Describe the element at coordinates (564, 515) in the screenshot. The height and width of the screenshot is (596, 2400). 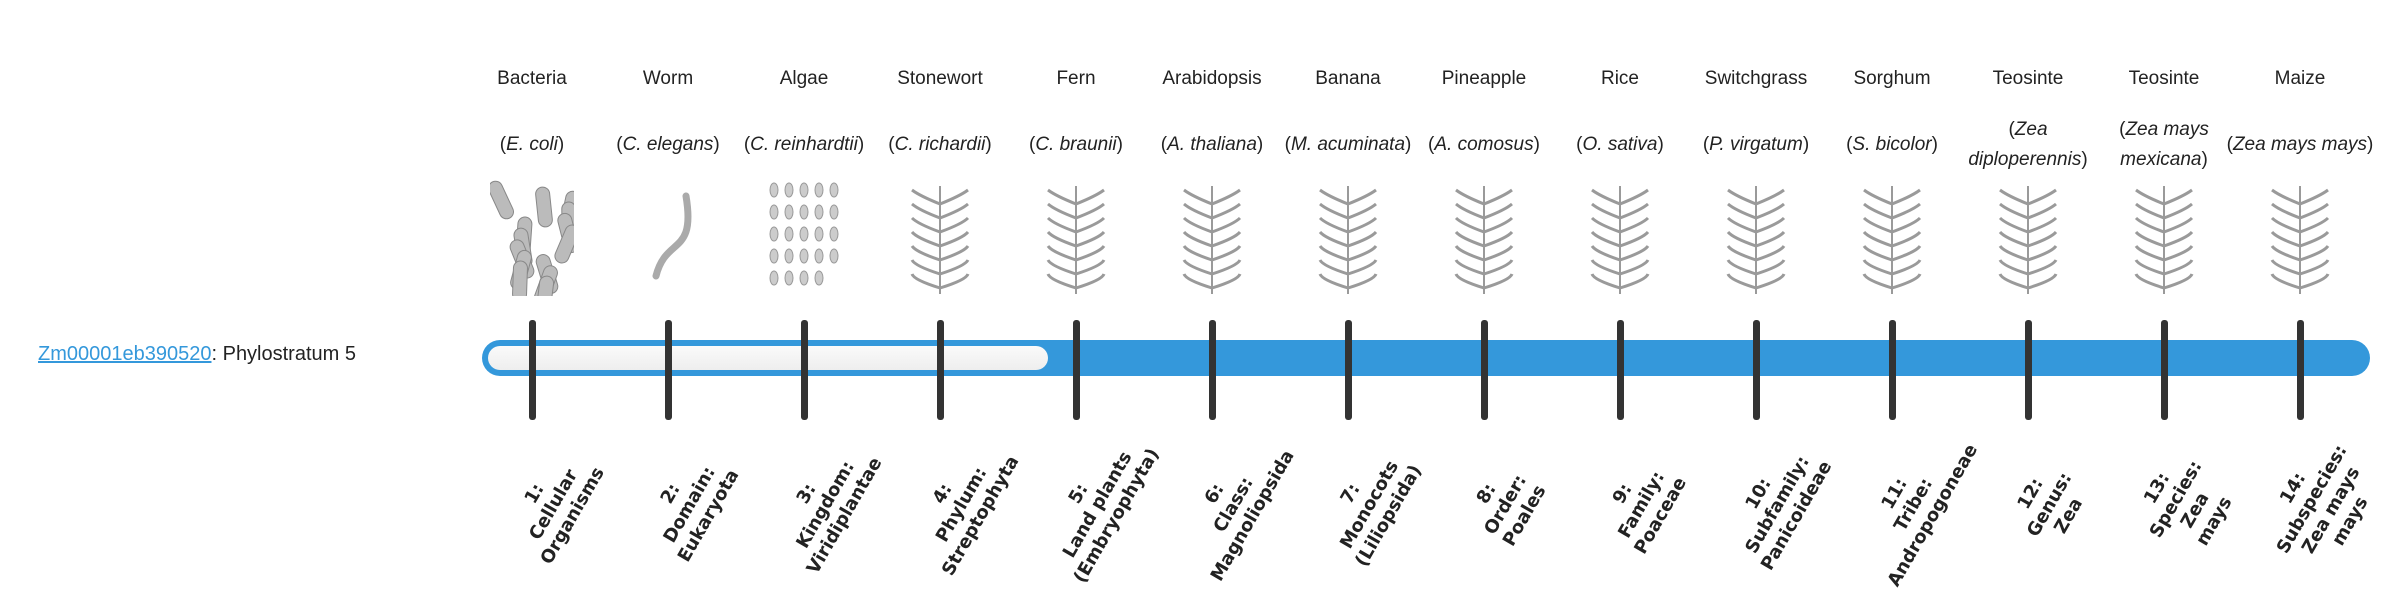
I see `stratum-label: 1: Cellular Organisms` at that location.